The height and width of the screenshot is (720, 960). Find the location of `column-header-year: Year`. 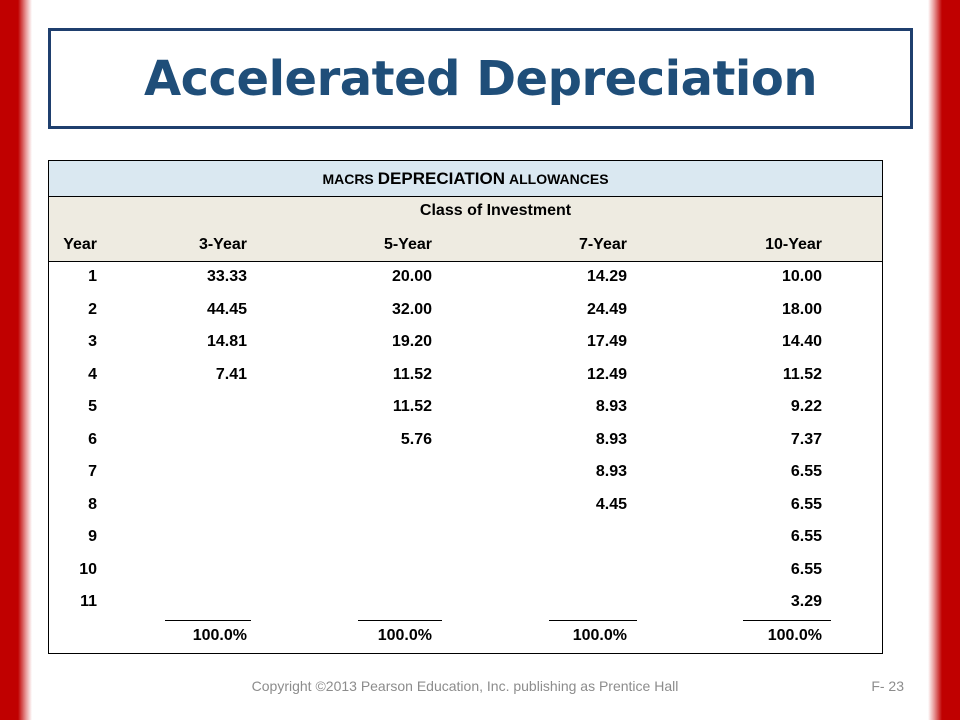

column-header-year: Year is located at coordinates (80, 244).